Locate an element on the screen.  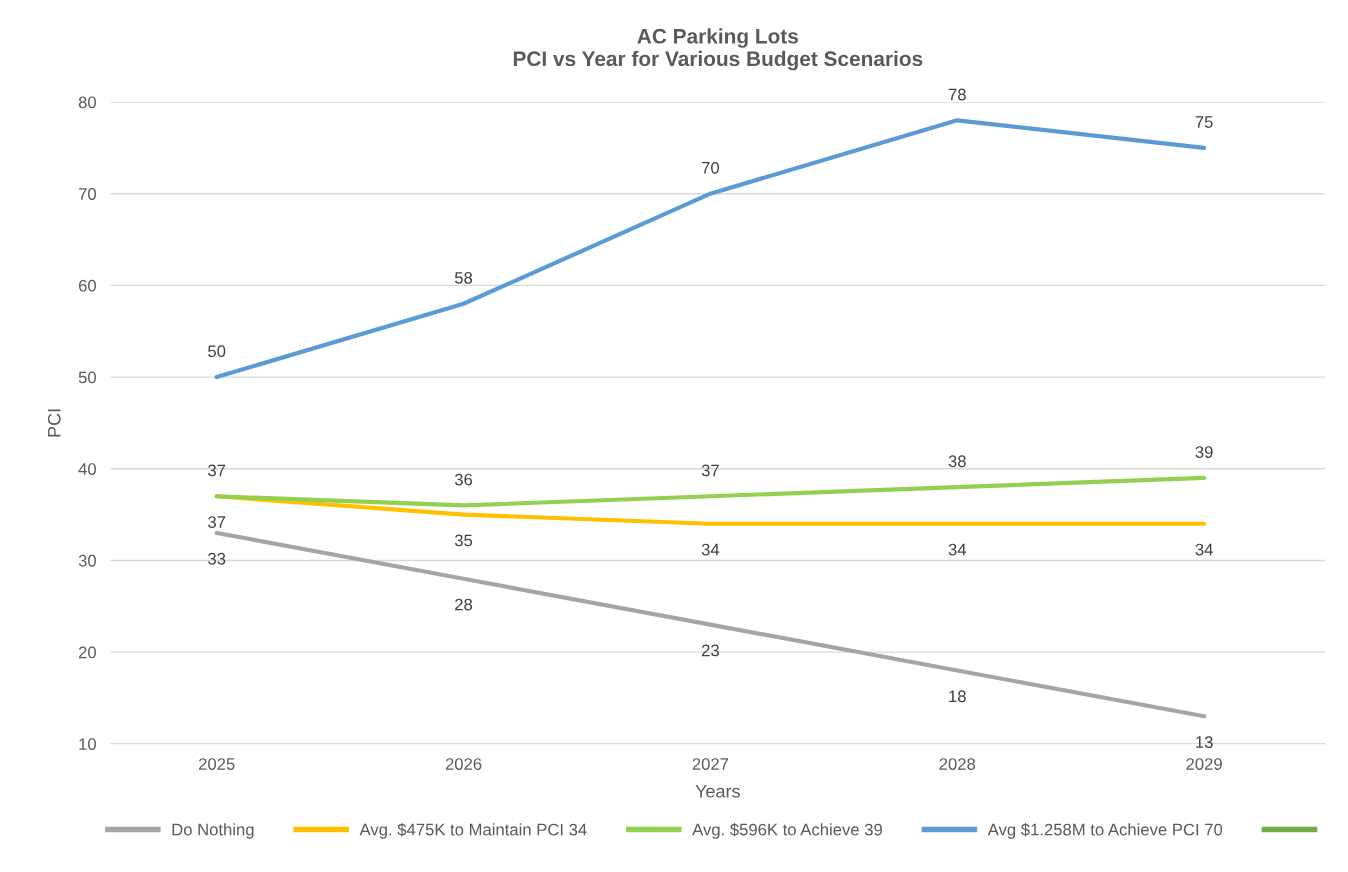
x-tick-label: 2027 is located at coordinates (710, 764).